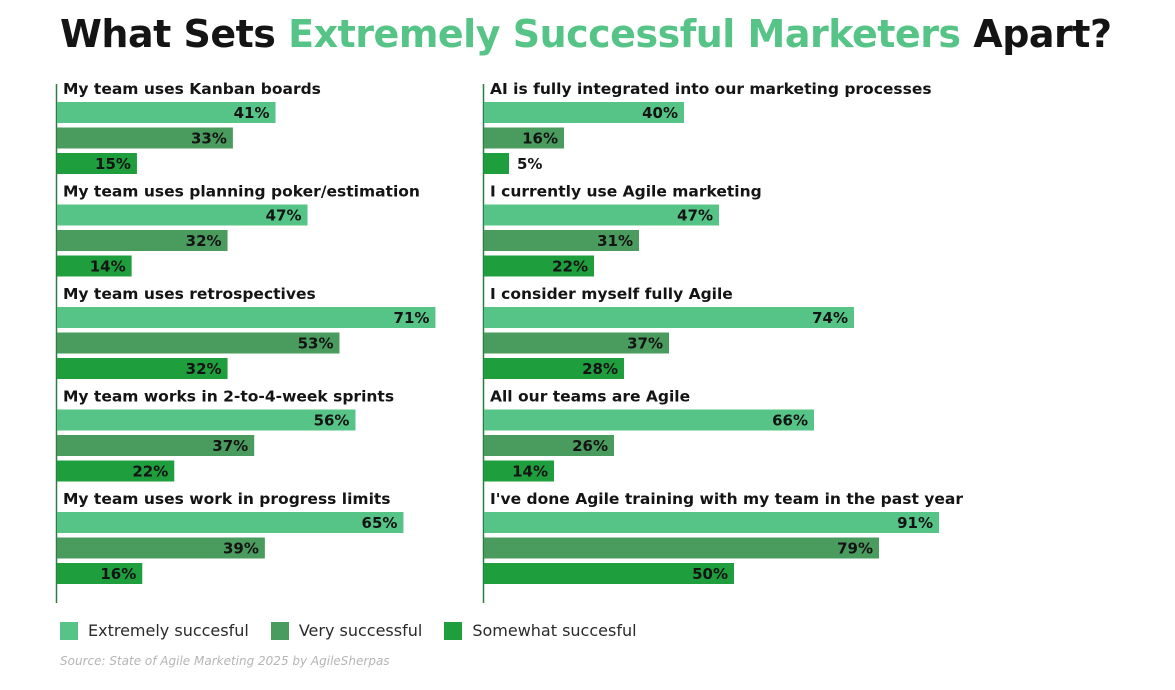 Image resolution: width=1175 pixels, height=690 pixels. Describe the element at coordinates (529, 164) in the screenshot. I see `bar-value-label: 5%` at that location.